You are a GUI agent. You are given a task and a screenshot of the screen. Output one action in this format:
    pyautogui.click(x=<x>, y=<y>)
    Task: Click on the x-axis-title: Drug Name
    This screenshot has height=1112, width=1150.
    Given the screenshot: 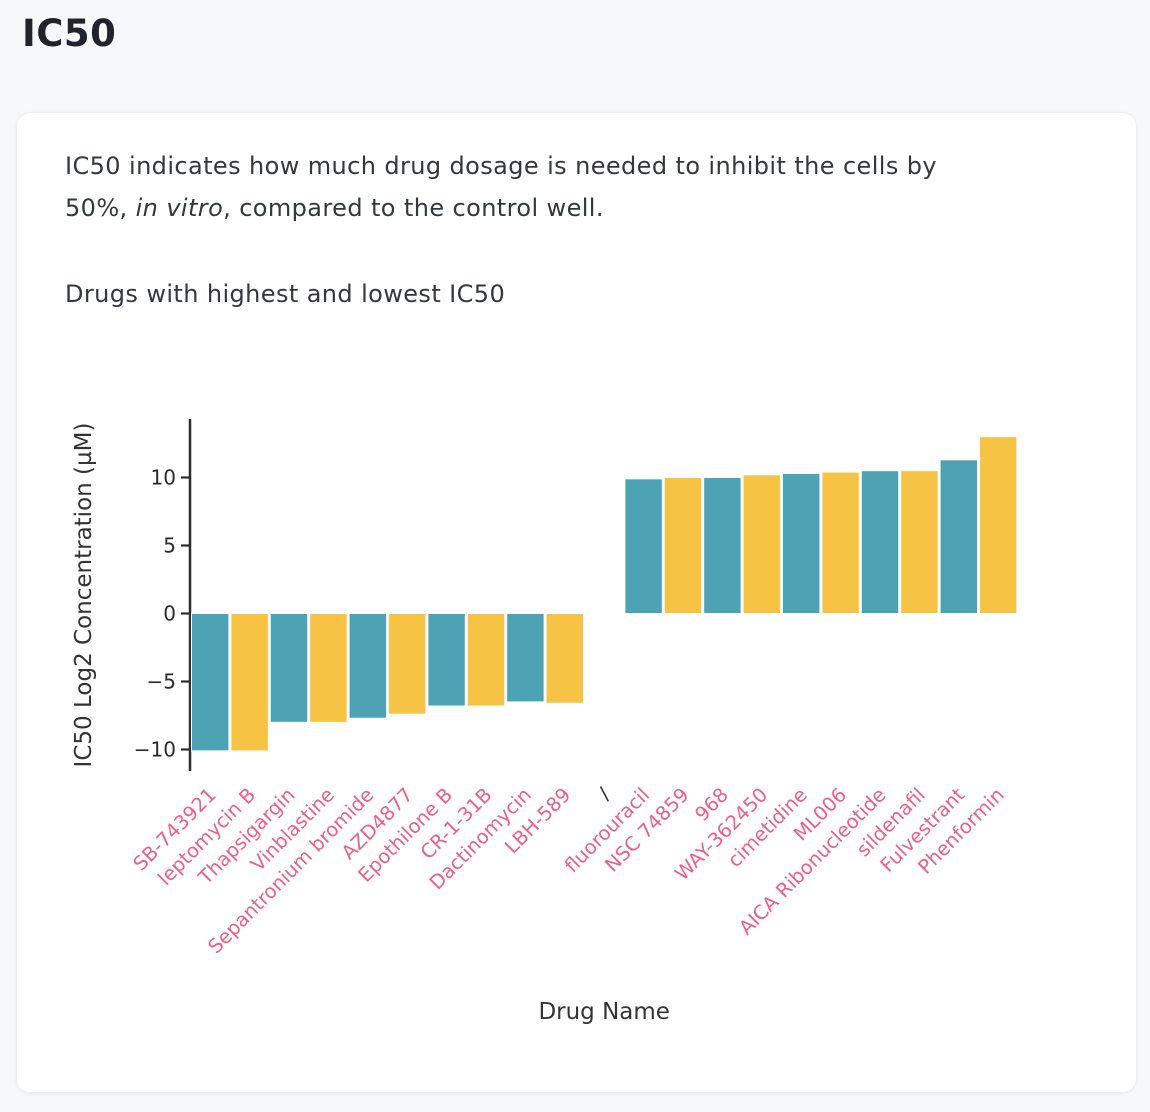 What is the action you would take?
    pyautogui.click(x=604, y=1012)
    